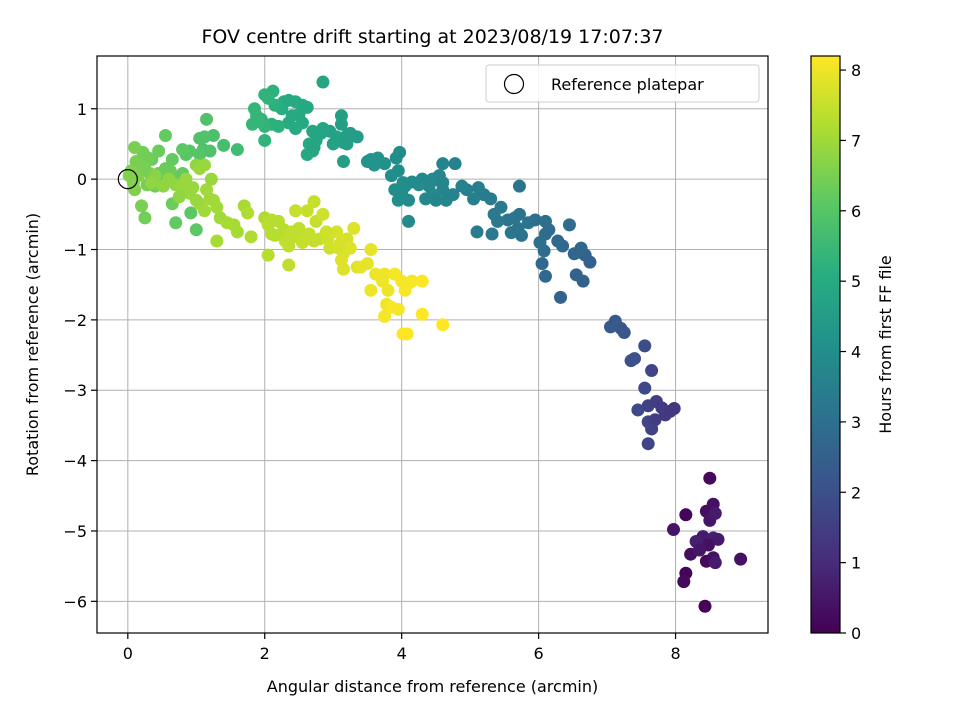 The width and height of the screenshot is (960, 720). Describe the element at coordinates (856, 422) in the screenshot. I see `colorbar-tick-label: 3` at that location.